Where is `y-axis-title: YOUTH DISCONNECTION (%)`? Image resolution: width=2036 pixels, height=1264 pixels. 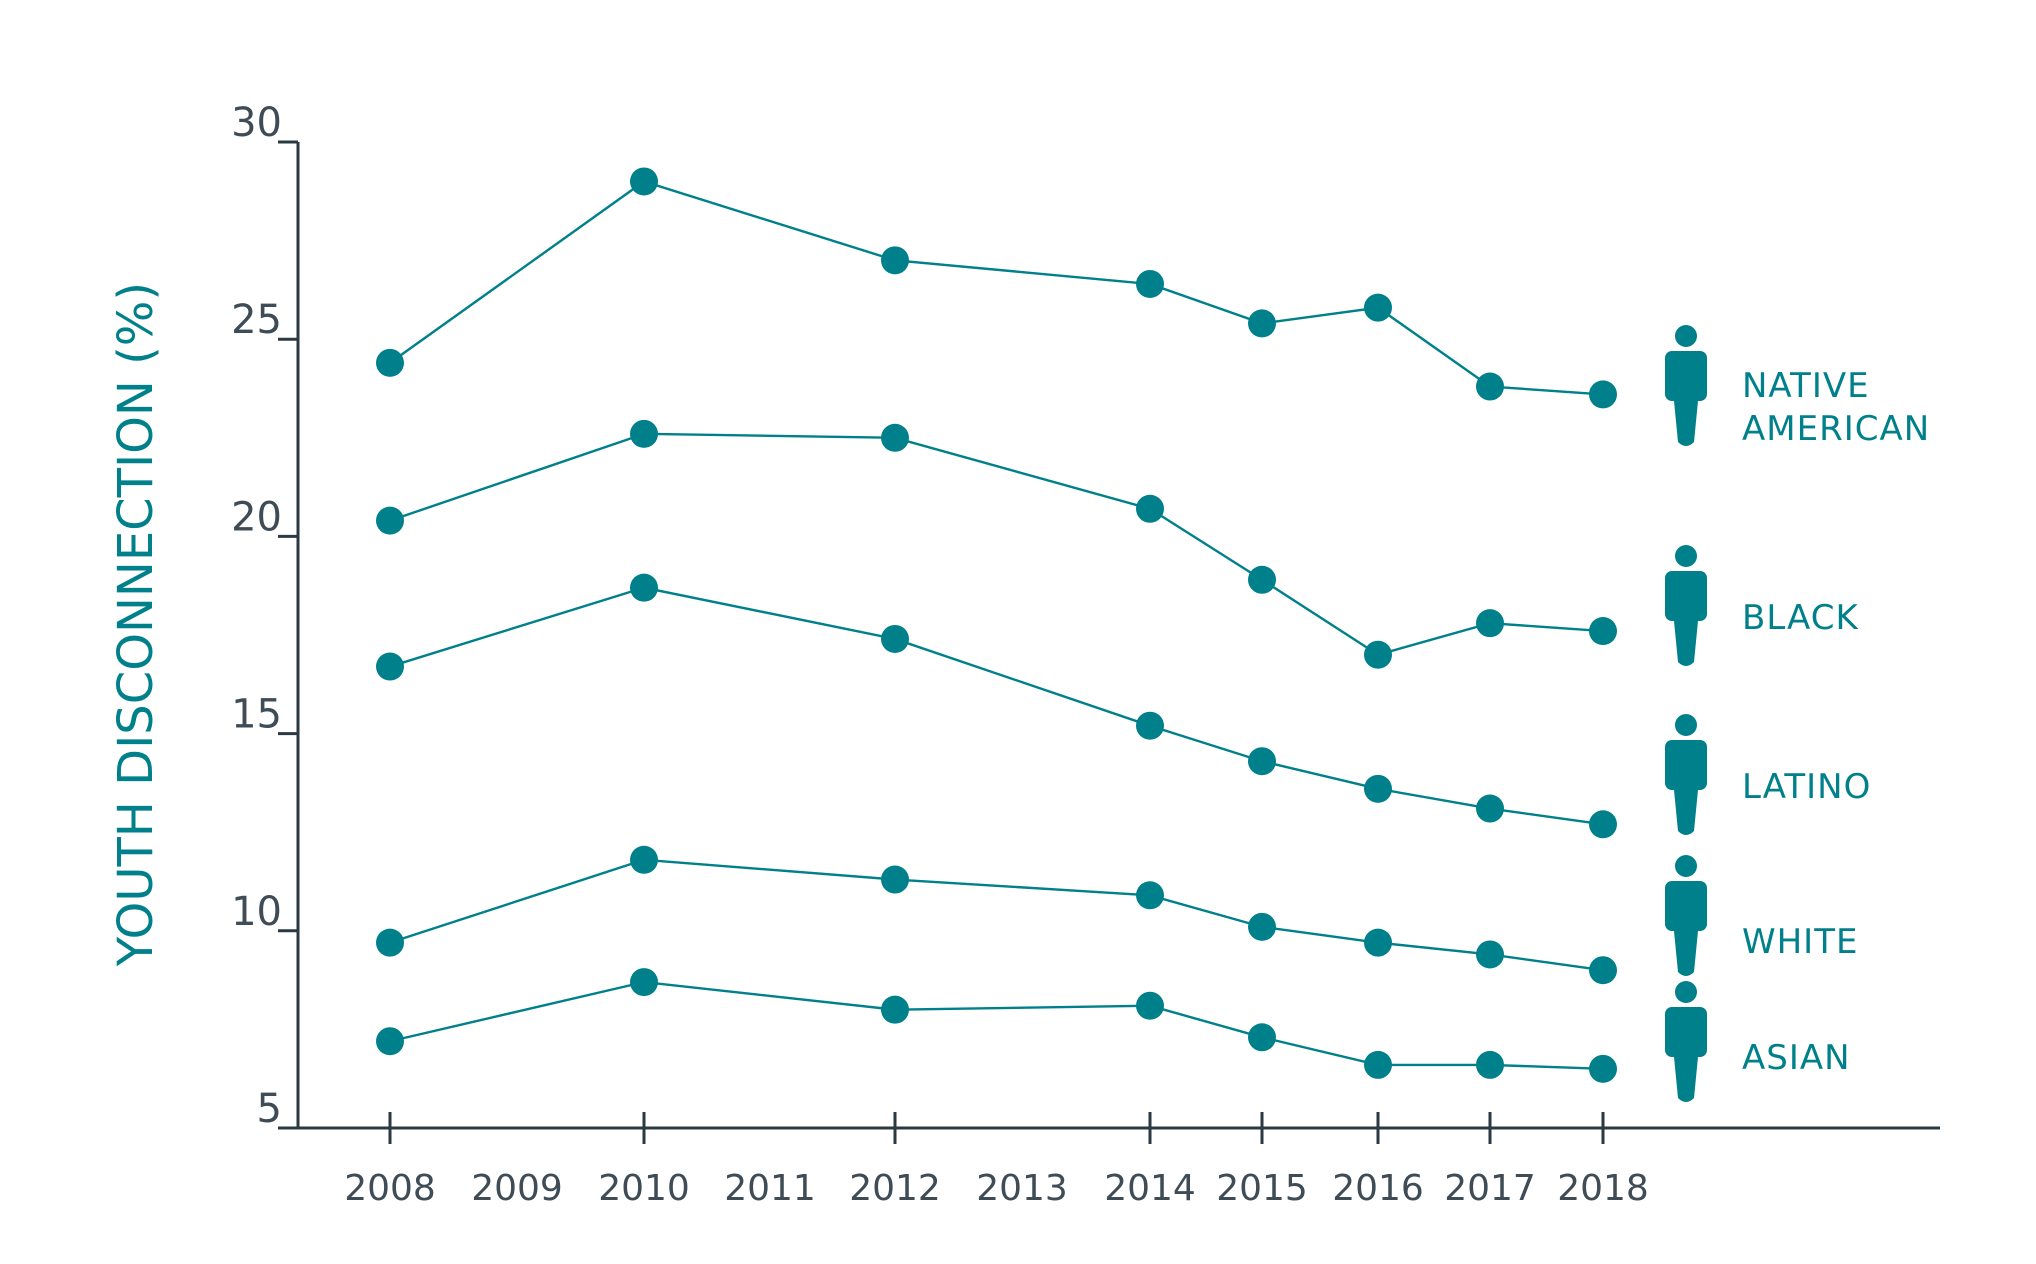
y-axis-title: YOUTH DISCONNECTION (%) is located at coordinates (136, 624).